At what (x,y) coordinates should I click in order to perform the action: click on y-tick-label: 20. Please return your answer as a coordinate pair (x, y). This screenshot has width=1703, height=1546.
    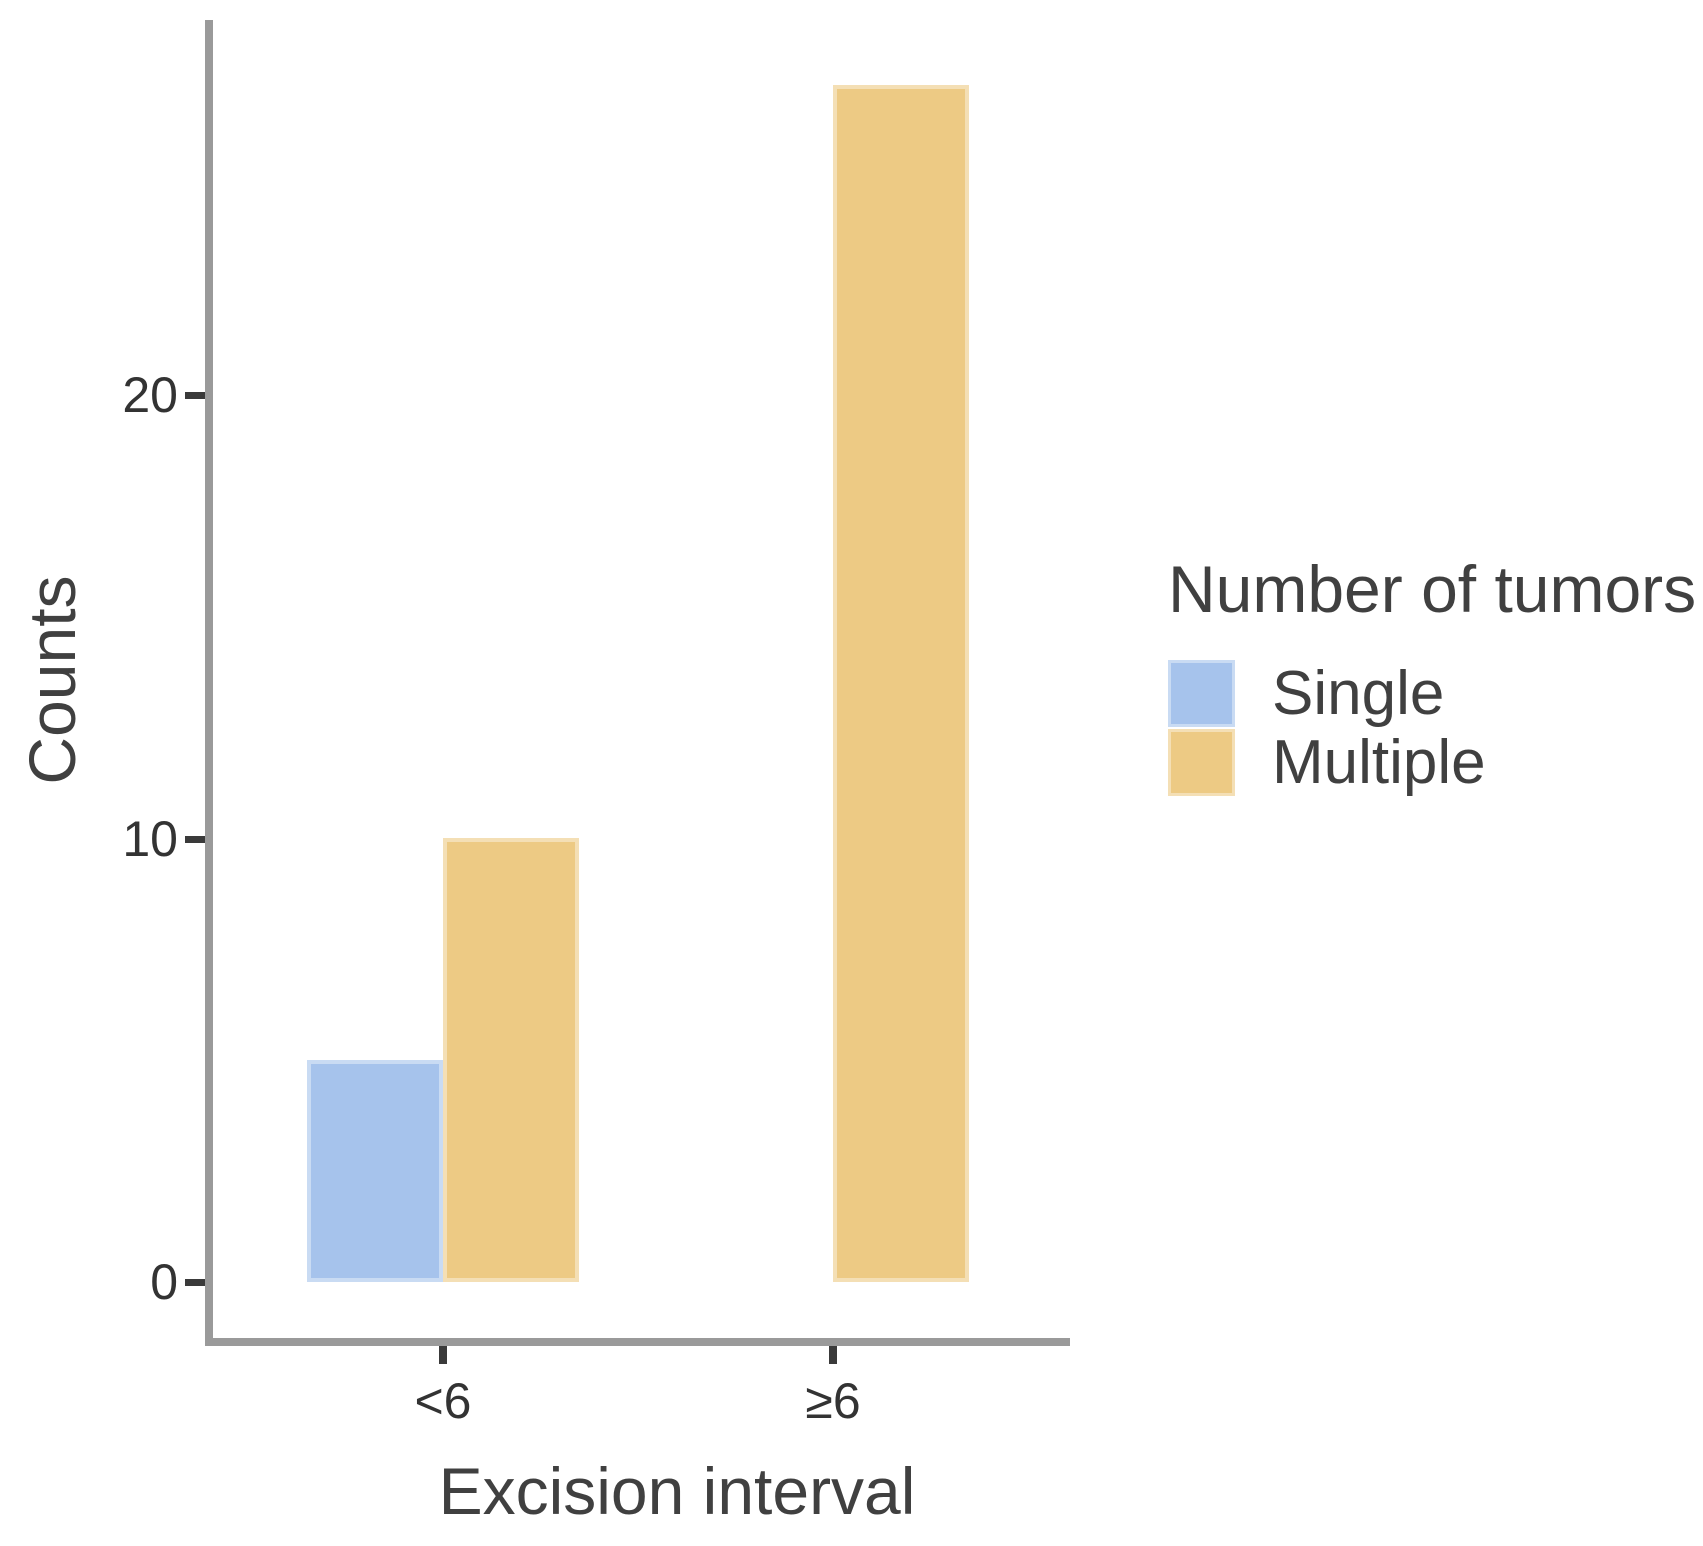
    Looking at the image, I should click on (150, 395).